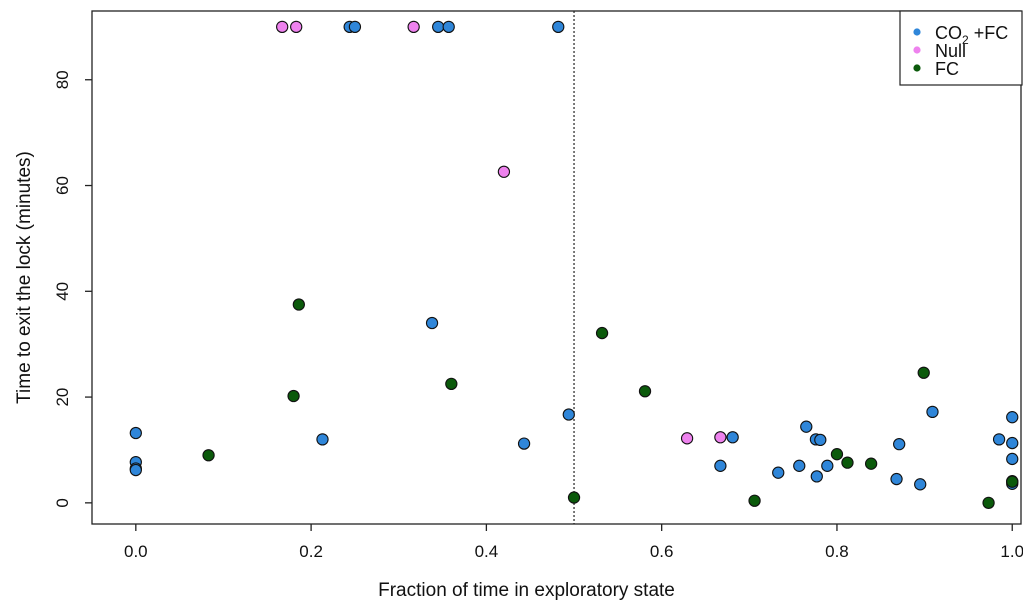 This screenshot has height=605, width=1023. I want to click on x-tick-label: 0.2, so click(311, 551).